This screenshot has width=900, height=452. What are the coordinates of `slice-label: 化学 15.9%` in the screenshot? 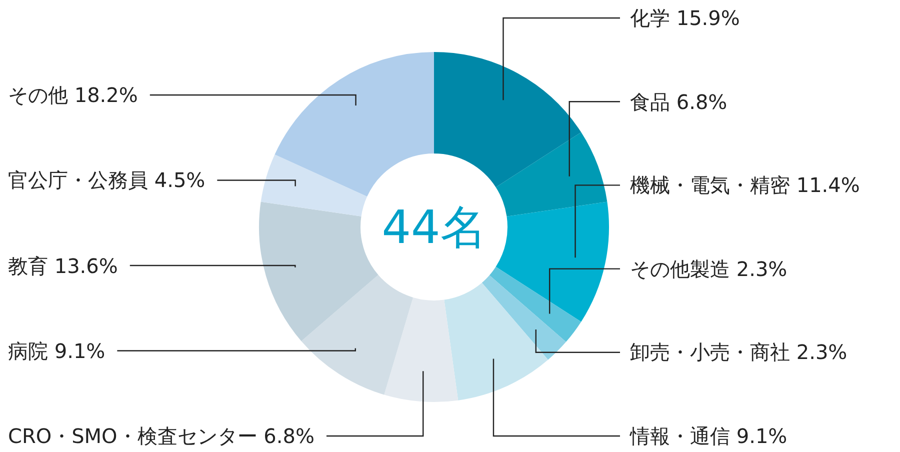 It's located at (685, 18).